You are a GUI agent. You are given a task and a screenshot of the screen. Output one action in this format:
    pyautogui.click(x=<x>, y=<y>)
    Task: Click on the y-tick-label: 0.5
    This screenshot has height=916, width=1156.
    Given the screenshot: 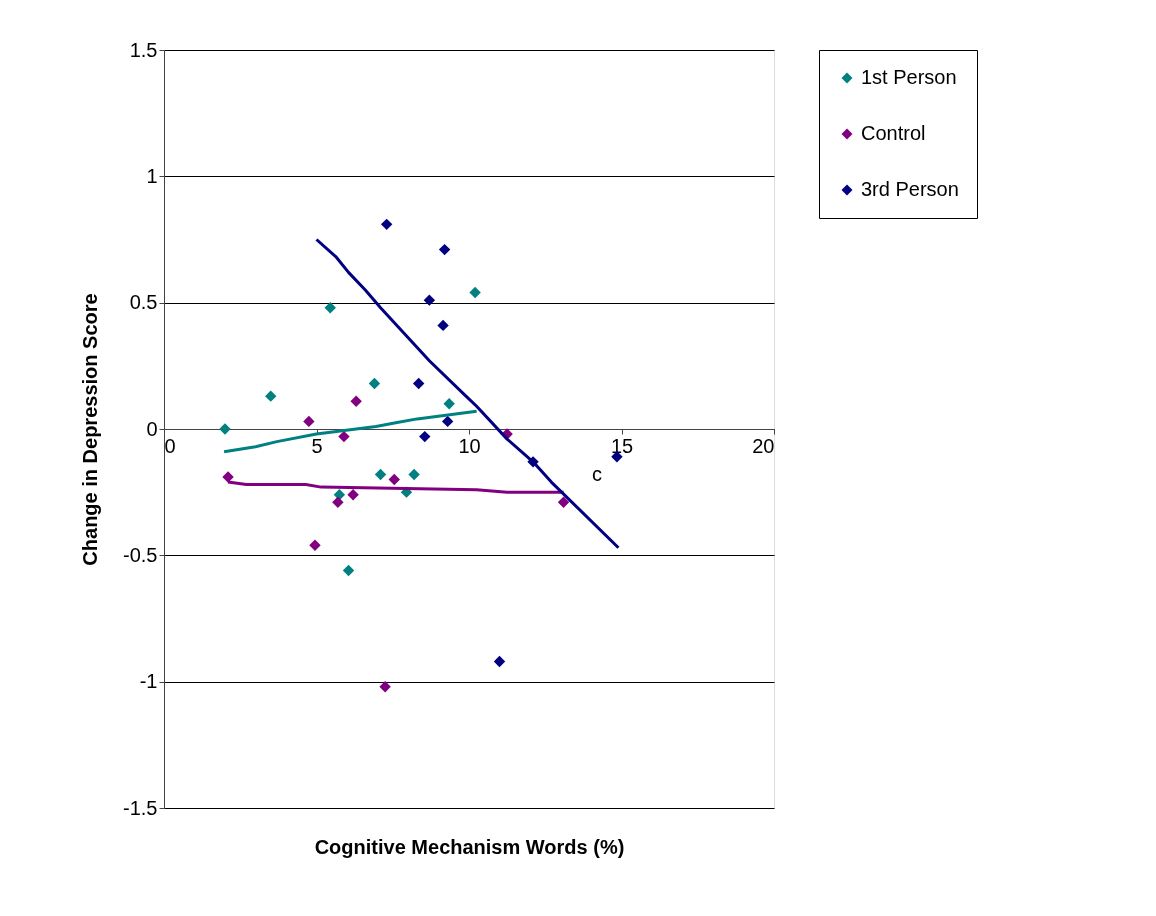 What is the action you would take?
    pyautogui.click(x=143, y=302)
    